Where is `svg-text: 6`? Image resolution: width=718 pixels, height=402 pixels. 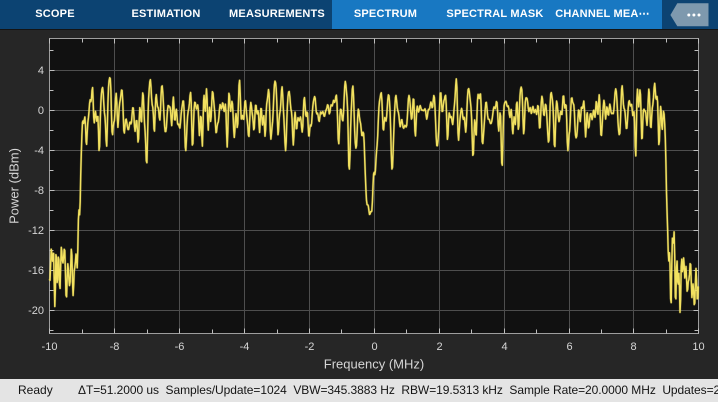 svg-text: 6 is located at coordinates (569, 347).